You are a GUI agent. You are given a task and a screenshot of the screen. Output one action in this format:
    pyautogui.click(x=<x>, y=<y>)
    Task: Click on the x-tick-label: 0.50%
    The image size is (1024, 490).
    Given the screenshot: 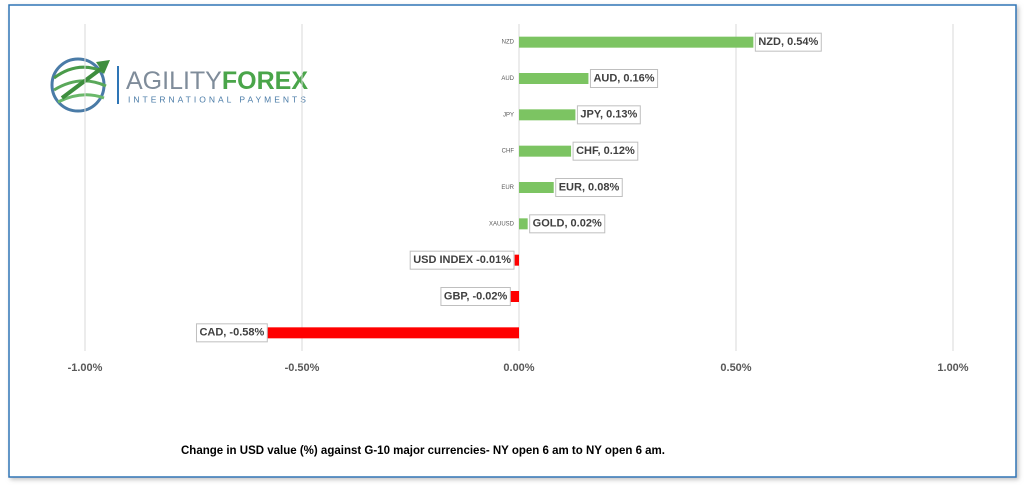 What is the action you would take?
    pyautogui.click(x=735, y=368)
    